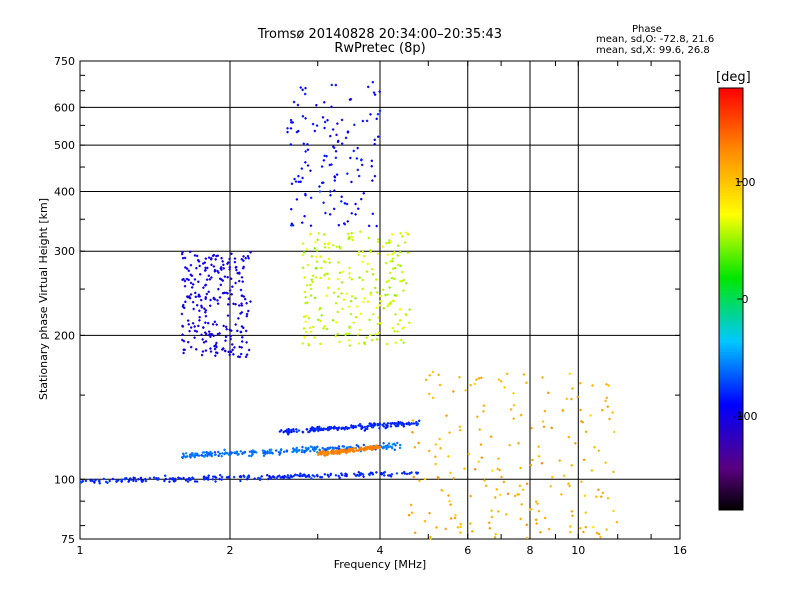 Image resolution: width=800 pixels, height=600 pixels. Describe the element at coordinates (578, 550) in the screenshot. I see `x-tick-label: 10` at that location.